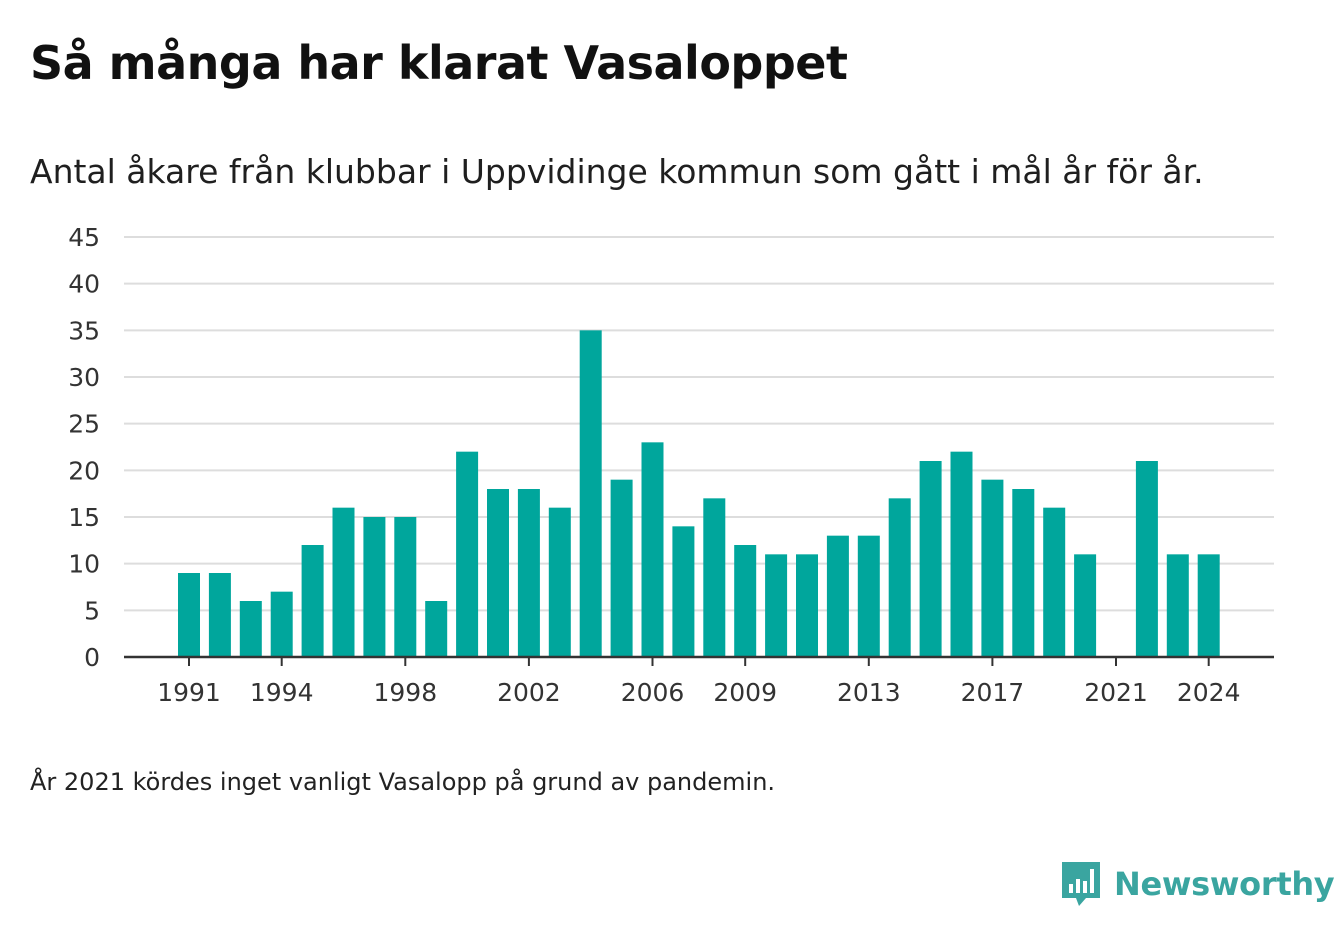 The height and width of the screenshot is (940, 1340). What do you see at coordinates (1116, 692) in the screenshot?
I see `x-tick-label: 2021` at bounding box center [1116, 692].